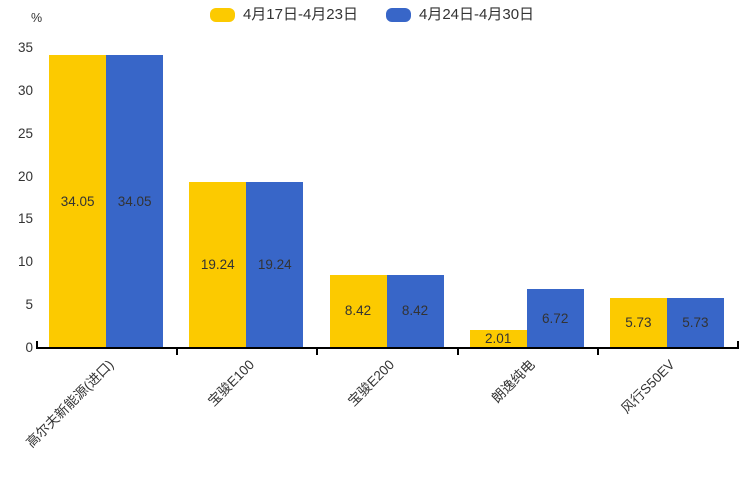  I want to click on y-axis-tick-label: 35, so click(25, 47).